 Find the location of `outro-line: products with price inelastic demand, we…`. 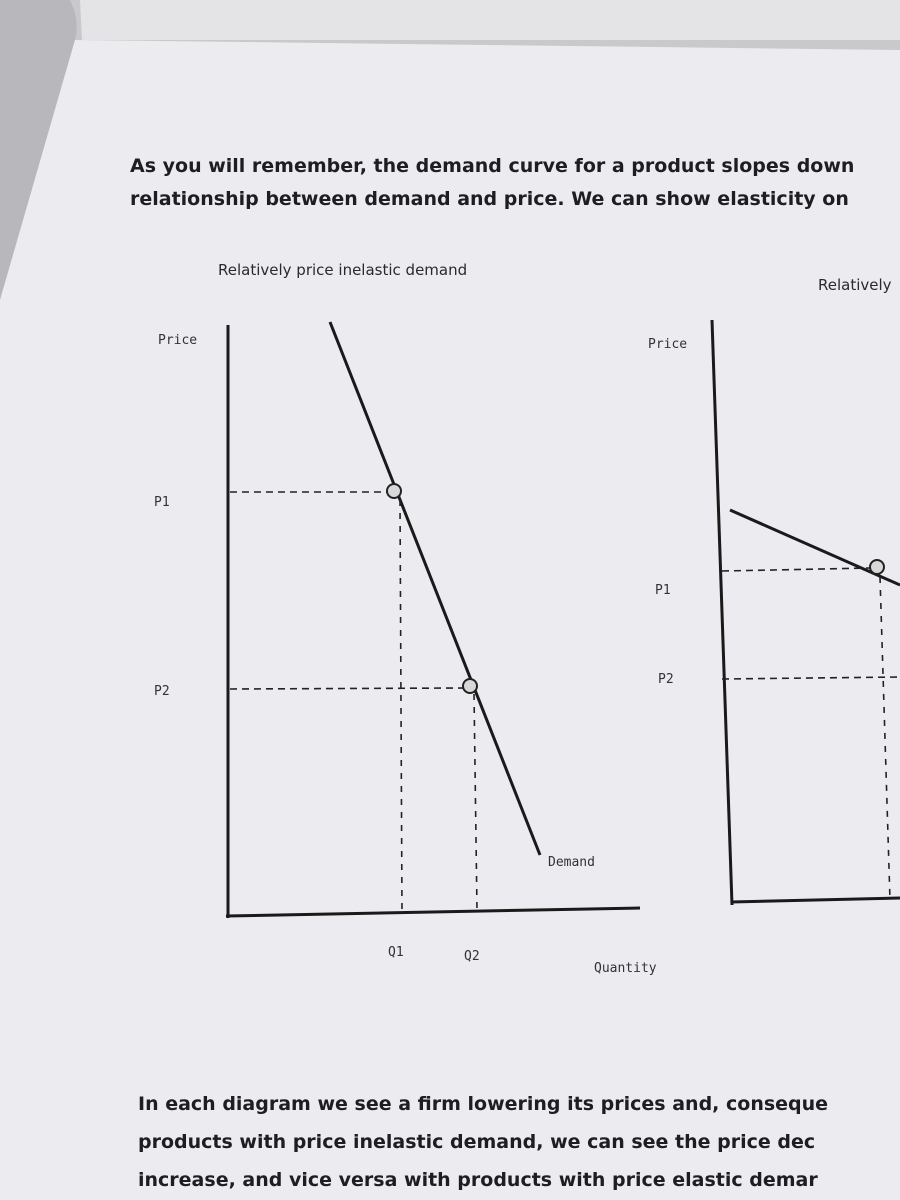

outro-line: products with price inelastic demand, we… is located at coordinates (476, 1142).